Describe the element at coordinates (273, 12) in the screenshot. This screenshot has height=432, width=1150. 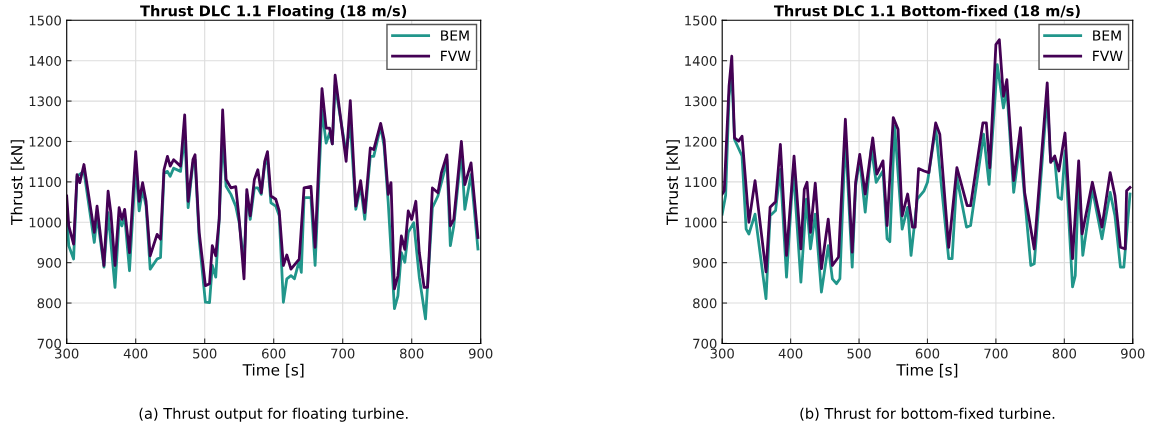
I see `chart-title: Thrust DLC 1.1 Floating (18 m/s)` at that location.